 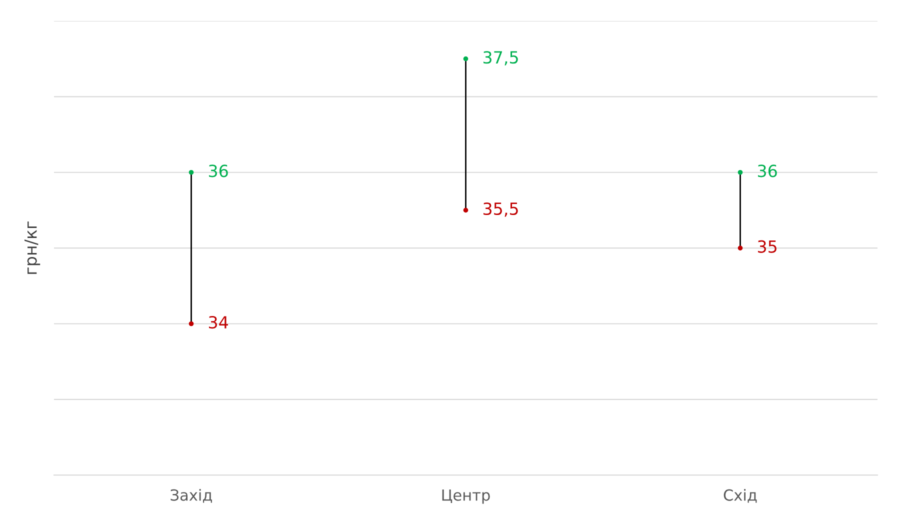 What do you see at coordinates (500, 209) in the screenshot?
I see `data-label: 35,5` at bounding box center [500, 209].